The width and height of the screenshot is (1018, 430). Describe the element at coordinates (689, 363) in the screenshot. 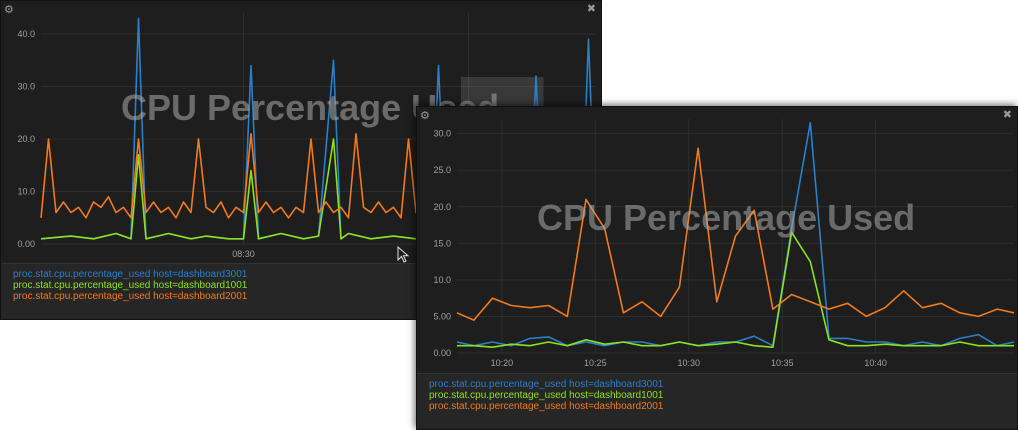

I see `x-tick-label: 10:30` at that location.